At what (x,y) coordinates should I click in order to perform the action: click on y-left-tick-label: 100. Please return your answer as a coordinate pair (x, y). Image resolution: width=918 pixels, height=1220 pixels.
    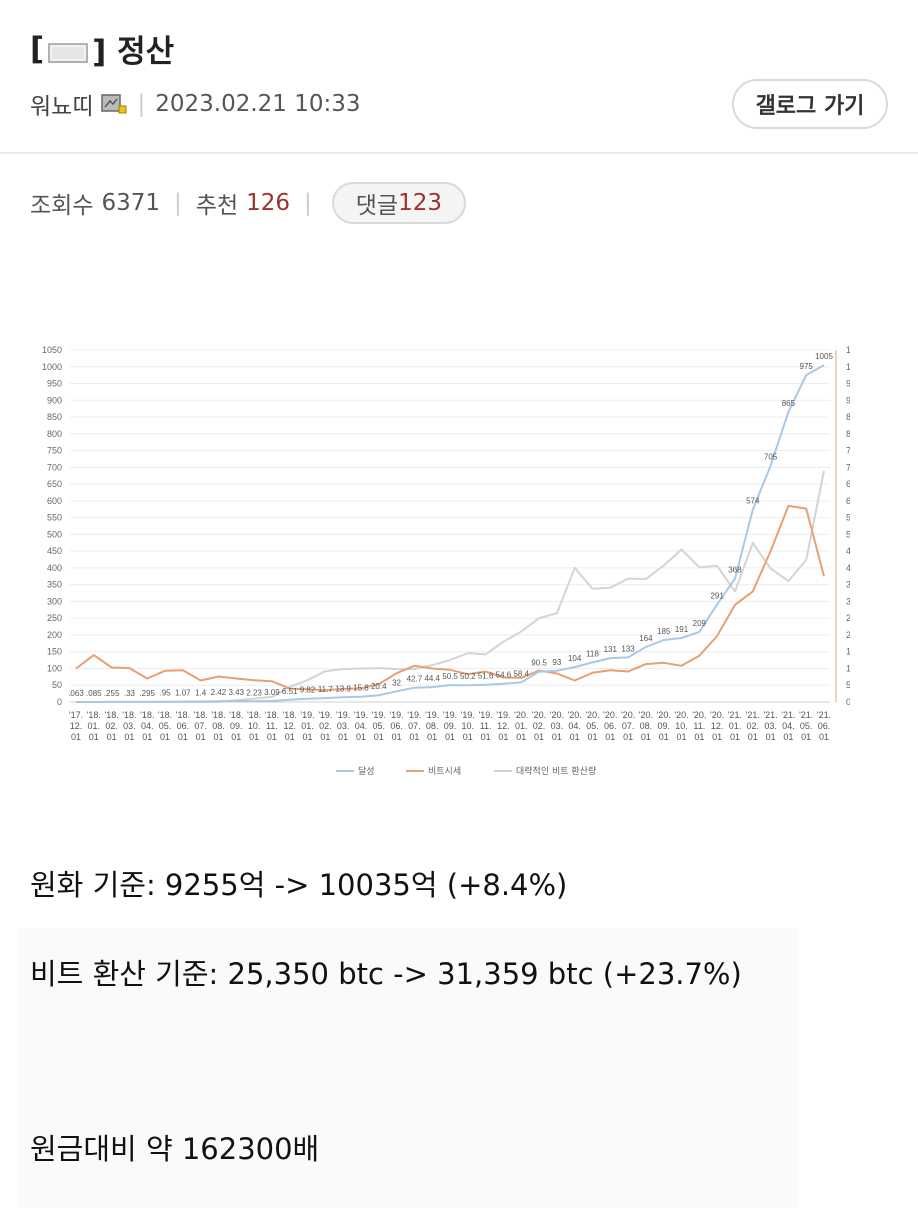
    Looking at the image, I should click on (54, 668).